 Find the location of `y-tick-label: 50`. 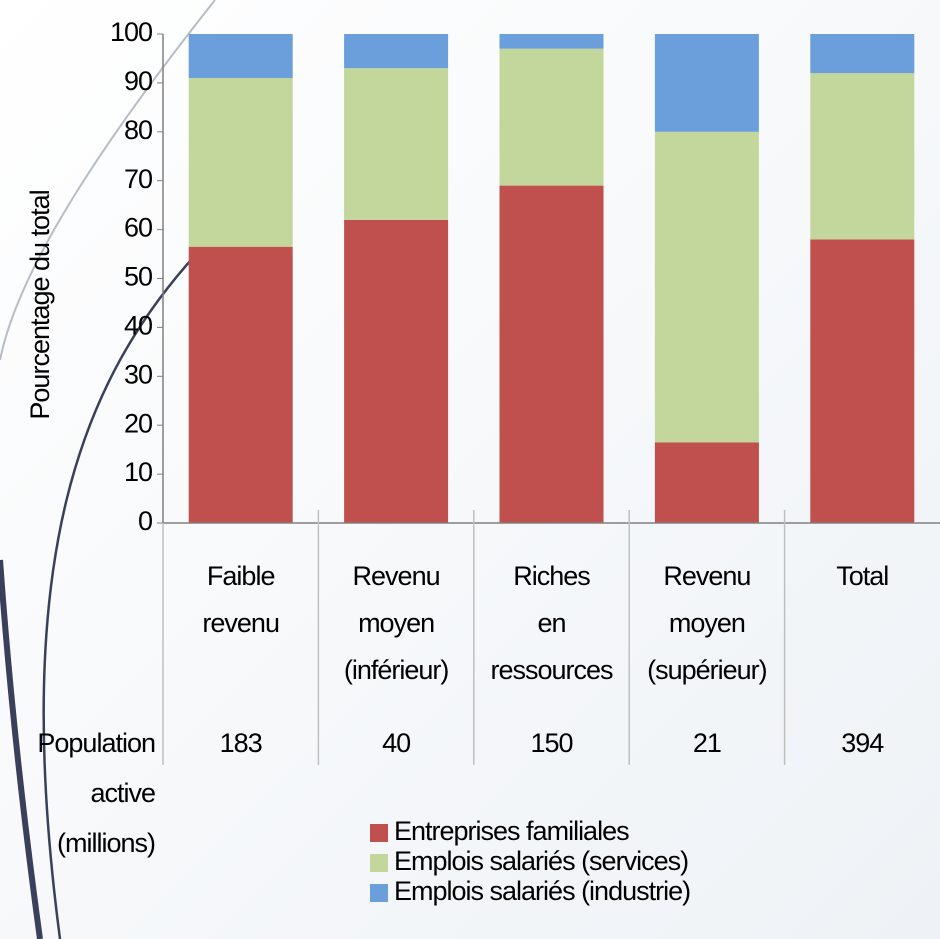

y-tick-label: 50 is located at coordinates (138, 277).